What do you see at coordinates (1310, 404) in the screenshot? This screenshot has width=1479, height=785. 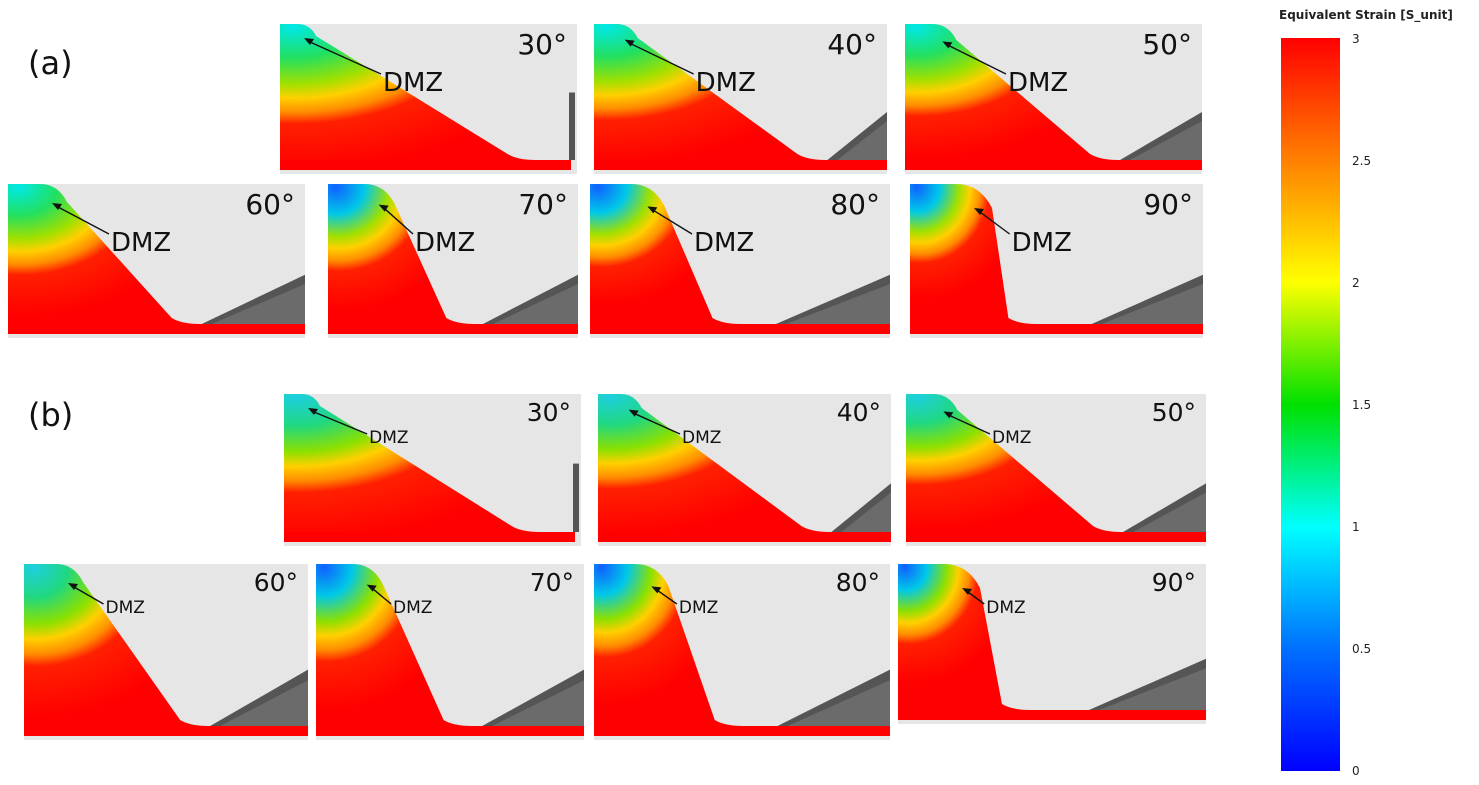 I see `colorbar` at bounding box center [1310, 404].